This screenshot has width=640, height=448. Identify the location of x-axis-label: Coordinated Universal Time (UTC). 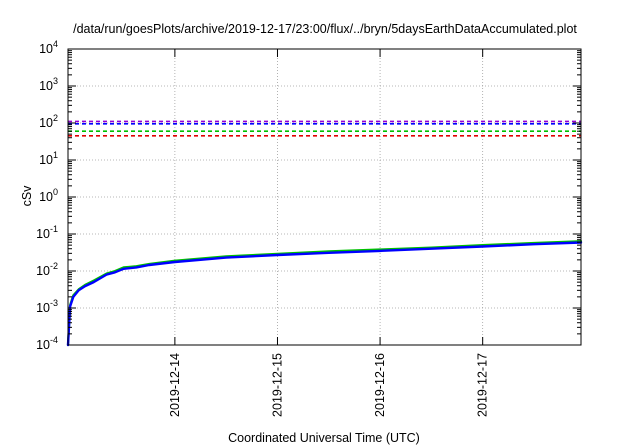
(324, 438).